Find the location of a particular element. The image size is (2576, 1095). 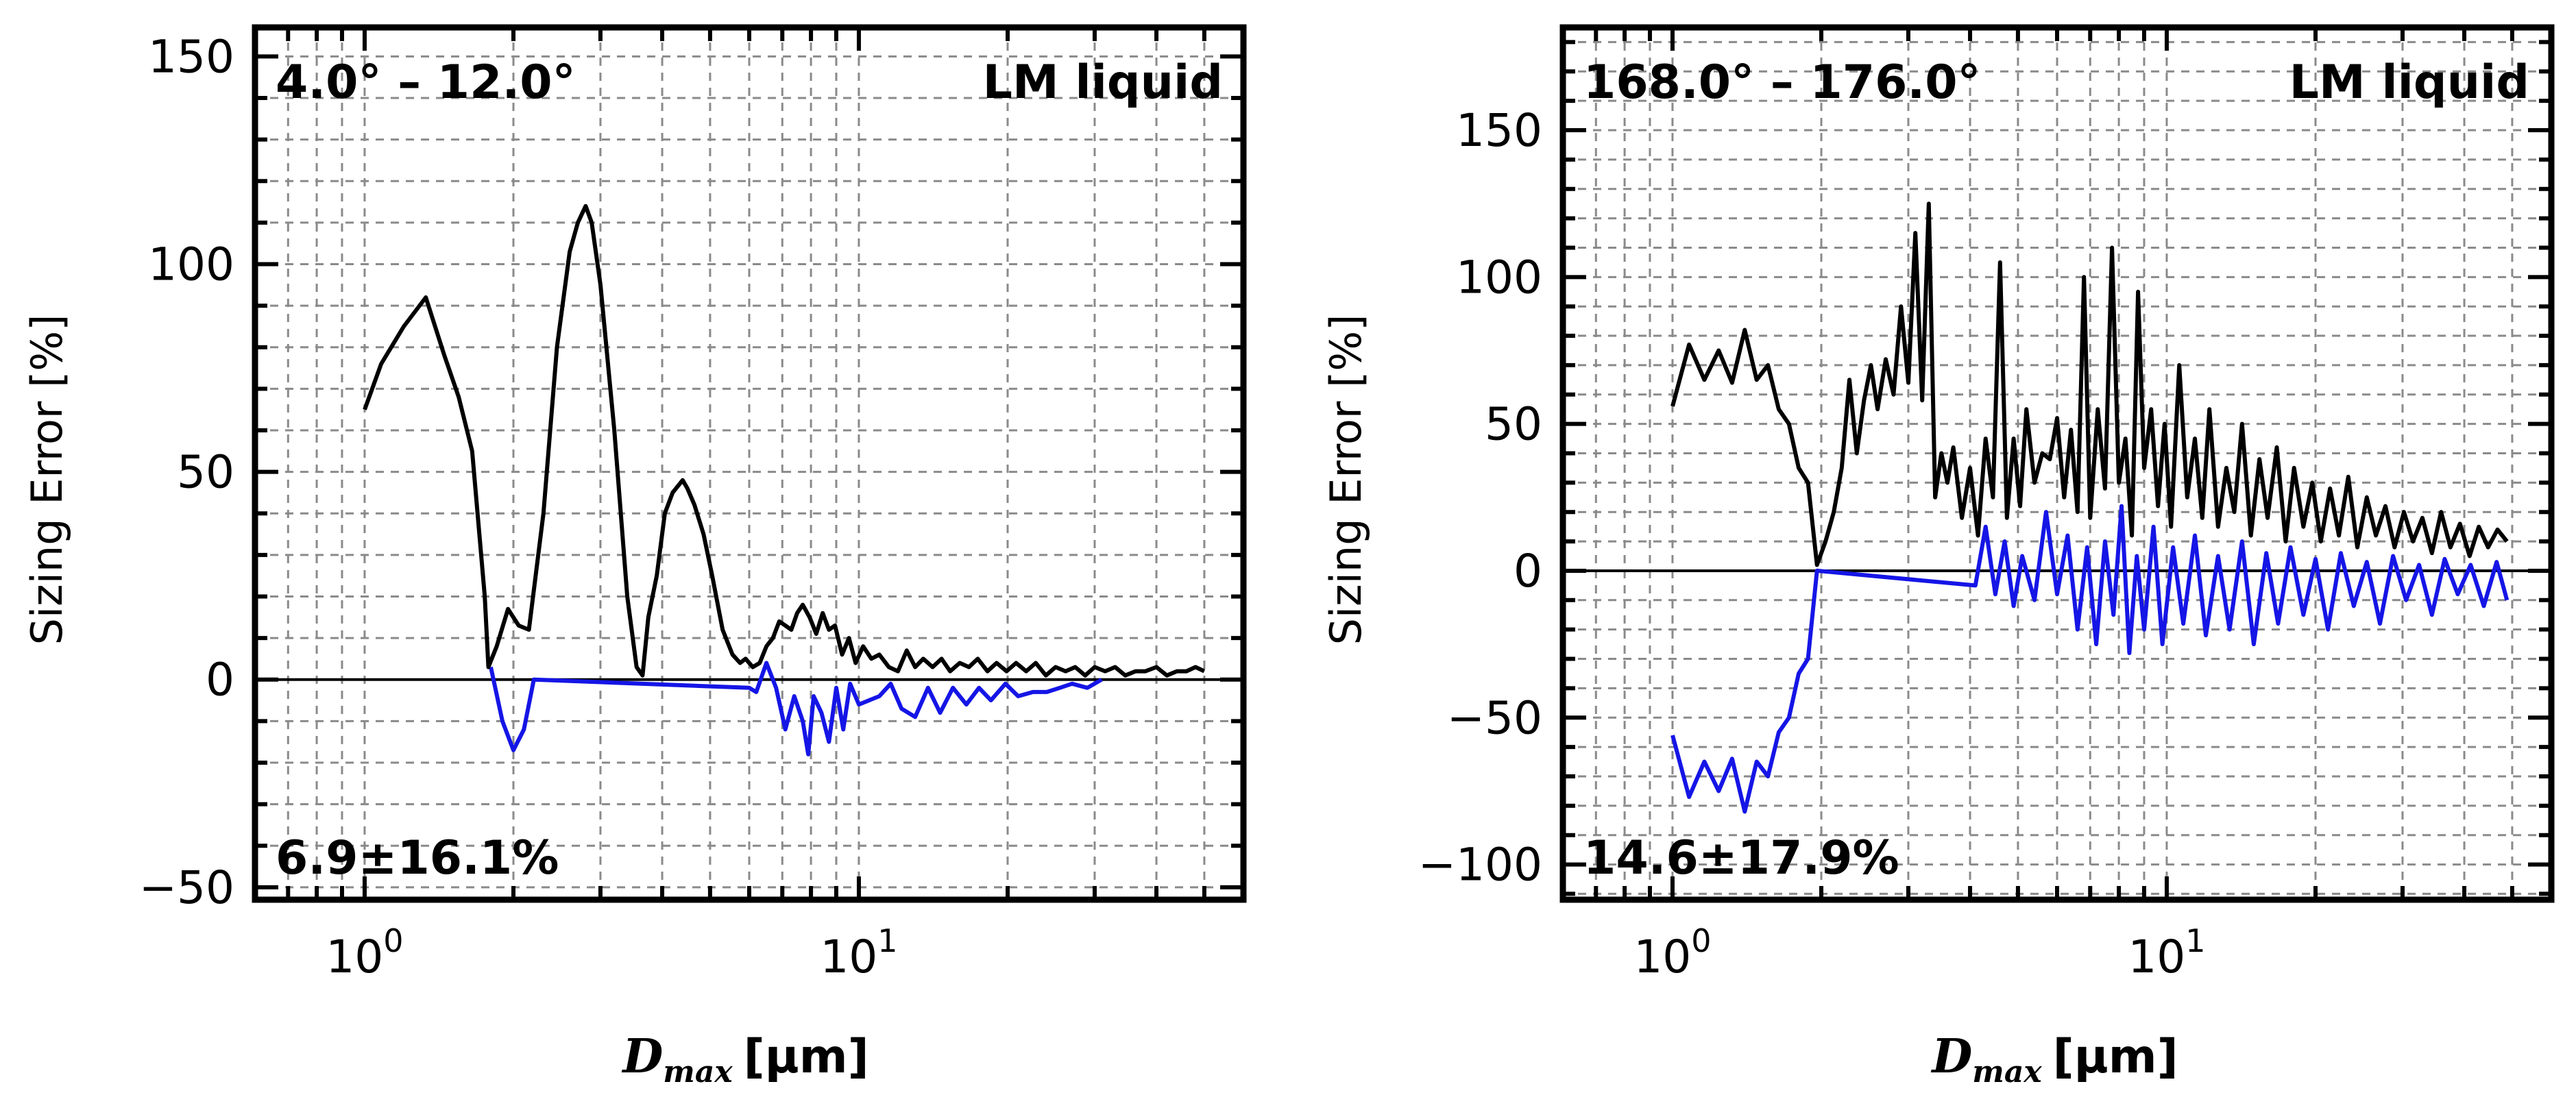

x-axis-symbol-right: D is located at coordinates (1951, 1056).